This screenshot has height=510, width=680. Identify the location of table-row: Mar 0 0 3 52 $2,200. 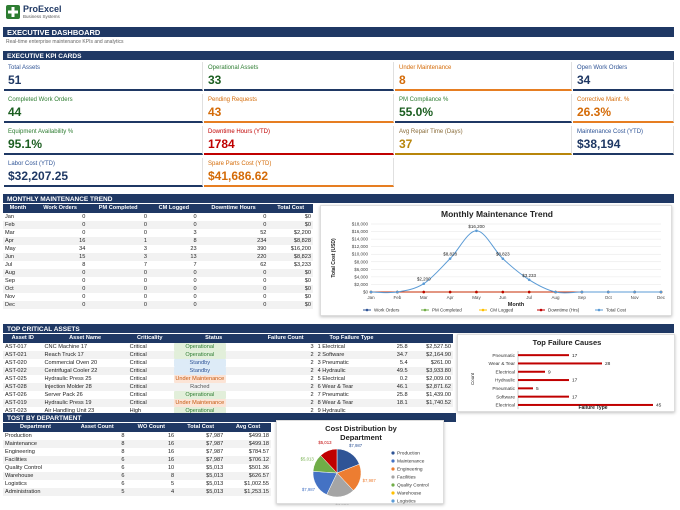
(158, 233).